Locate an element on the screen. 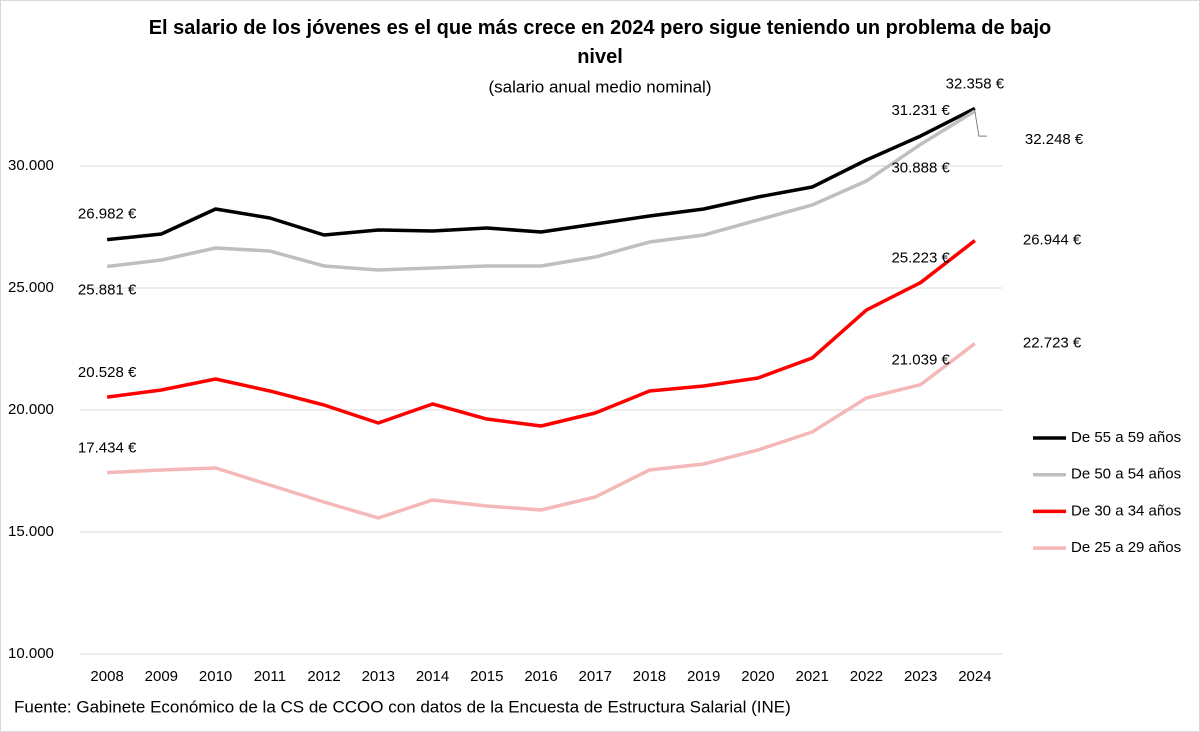  x-tick-label: 2024 is located at coordinates (974, 676).